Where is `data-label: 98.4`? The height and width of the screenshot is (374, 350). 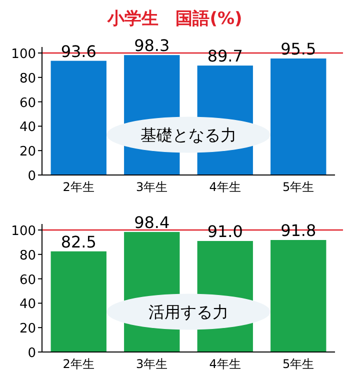 data-label: 98.4 is located at coordinates (152, 222).